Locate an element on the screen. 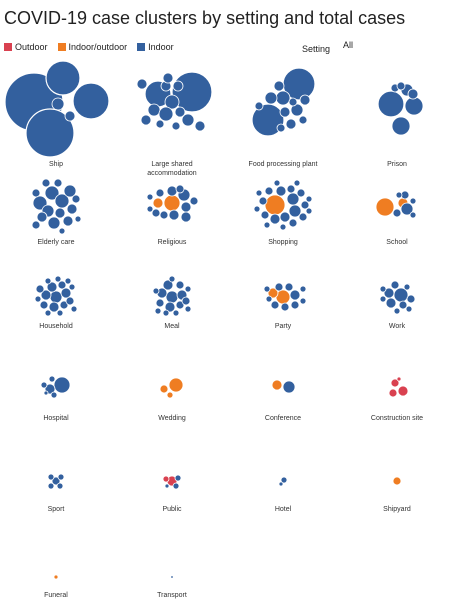  legend-item-outdoor: Outdoor is located at coordinates (26, 47).